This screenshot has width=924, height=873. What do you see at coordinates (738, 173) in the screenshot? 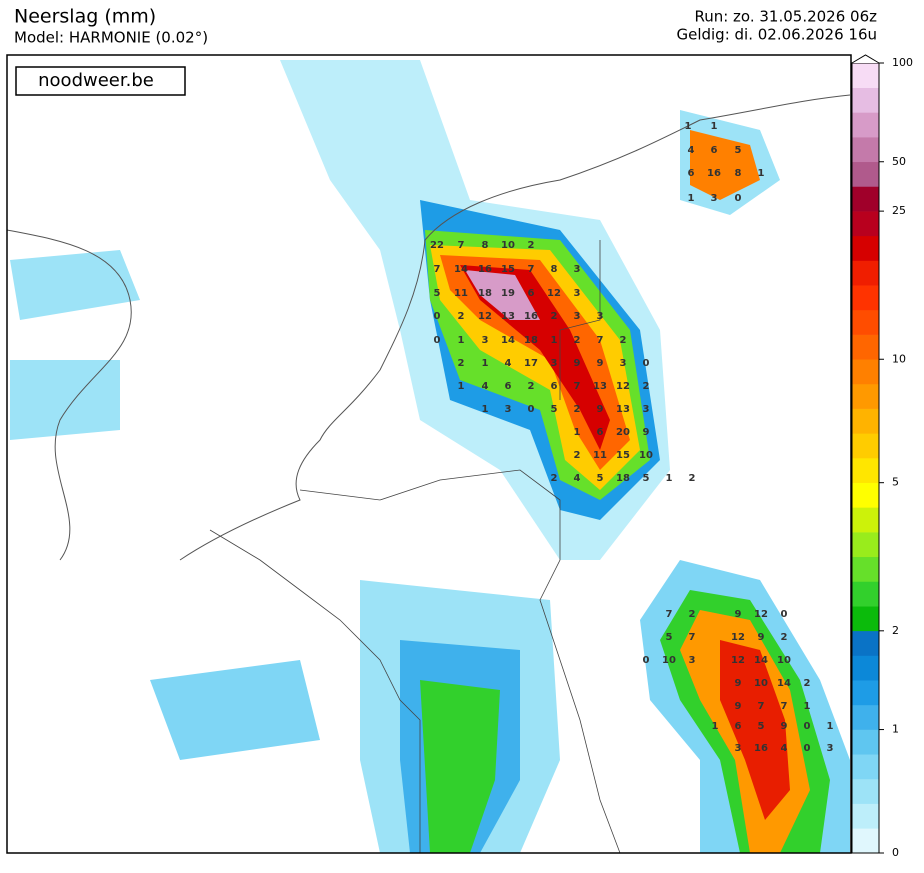
I see `value-label: 8` at bounding box center [738, 173].